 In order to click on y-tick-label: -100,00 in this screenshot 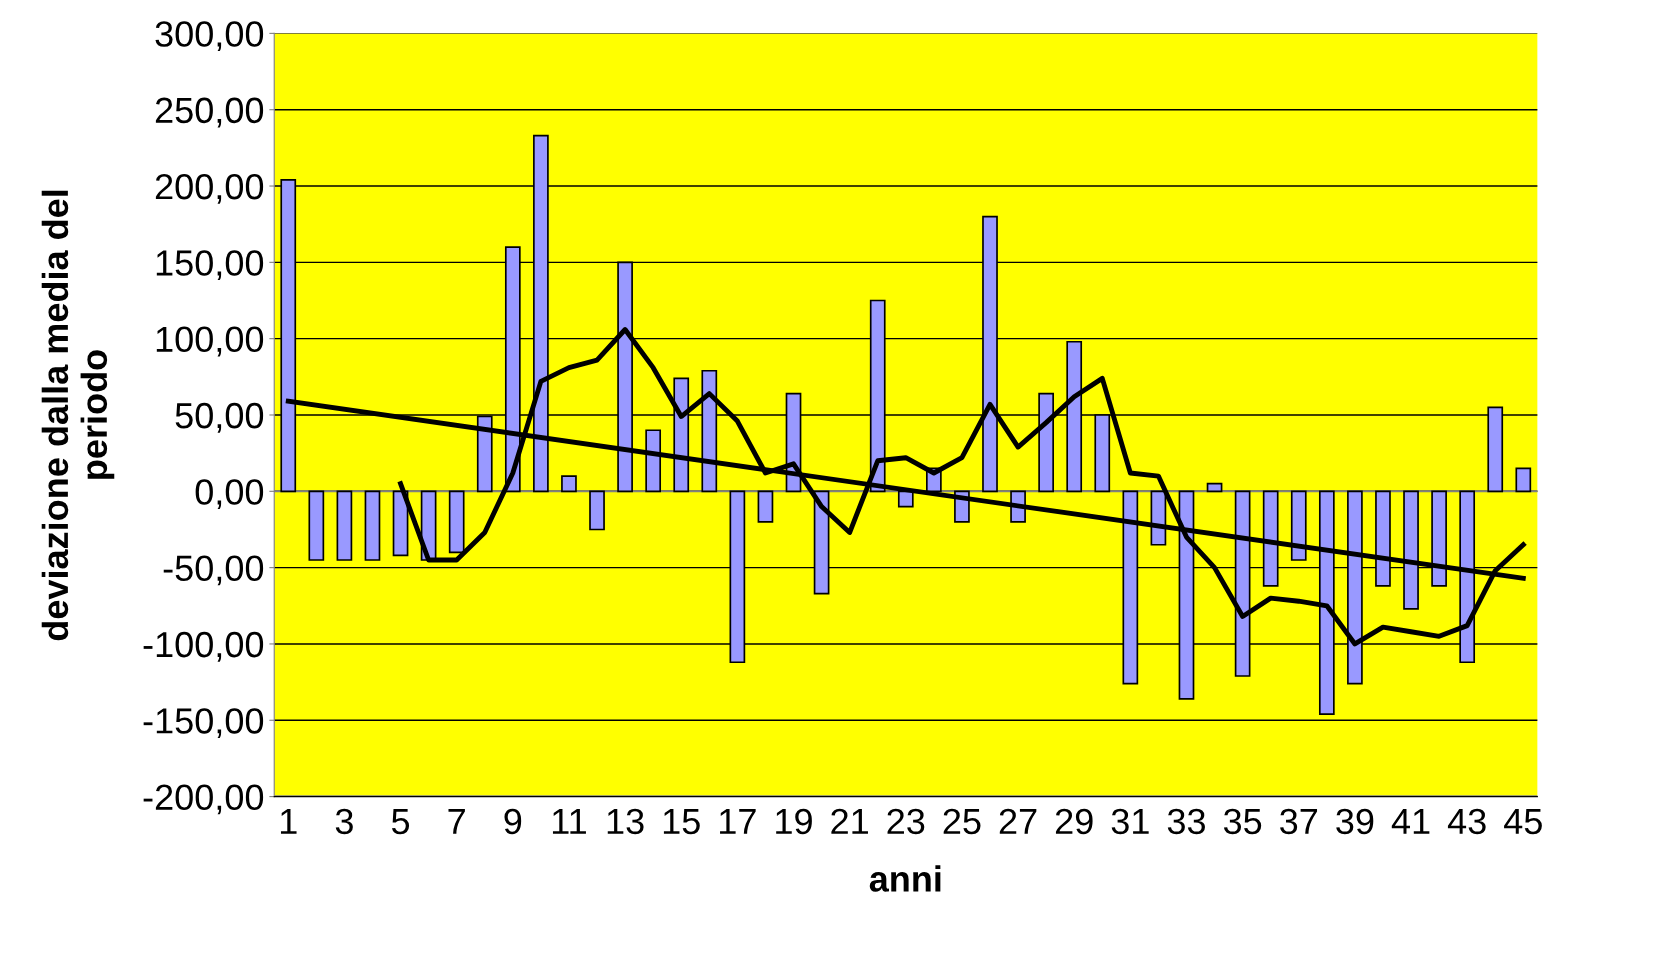, I will do `click(203, 646)`.